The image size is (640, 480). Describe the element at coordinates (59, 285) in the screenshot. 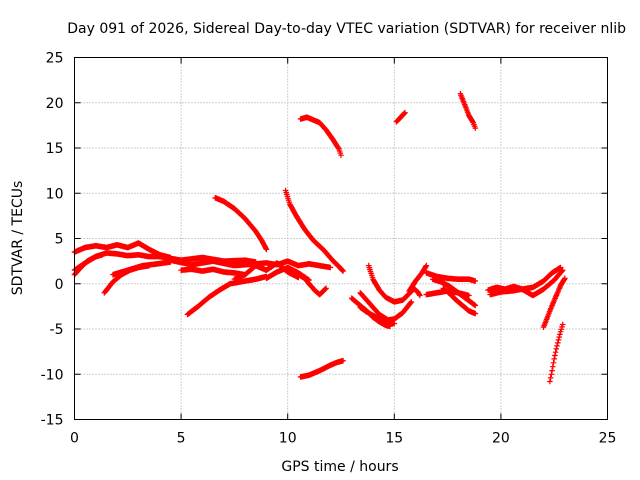

I see `y-tick-label: 0` at that location.